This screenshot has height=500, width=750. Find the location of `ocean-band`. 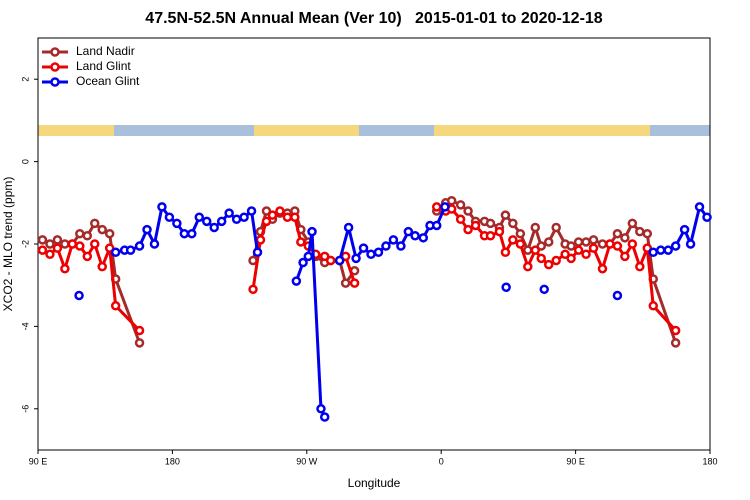

ocean-band is located at coordinates (374, 130).